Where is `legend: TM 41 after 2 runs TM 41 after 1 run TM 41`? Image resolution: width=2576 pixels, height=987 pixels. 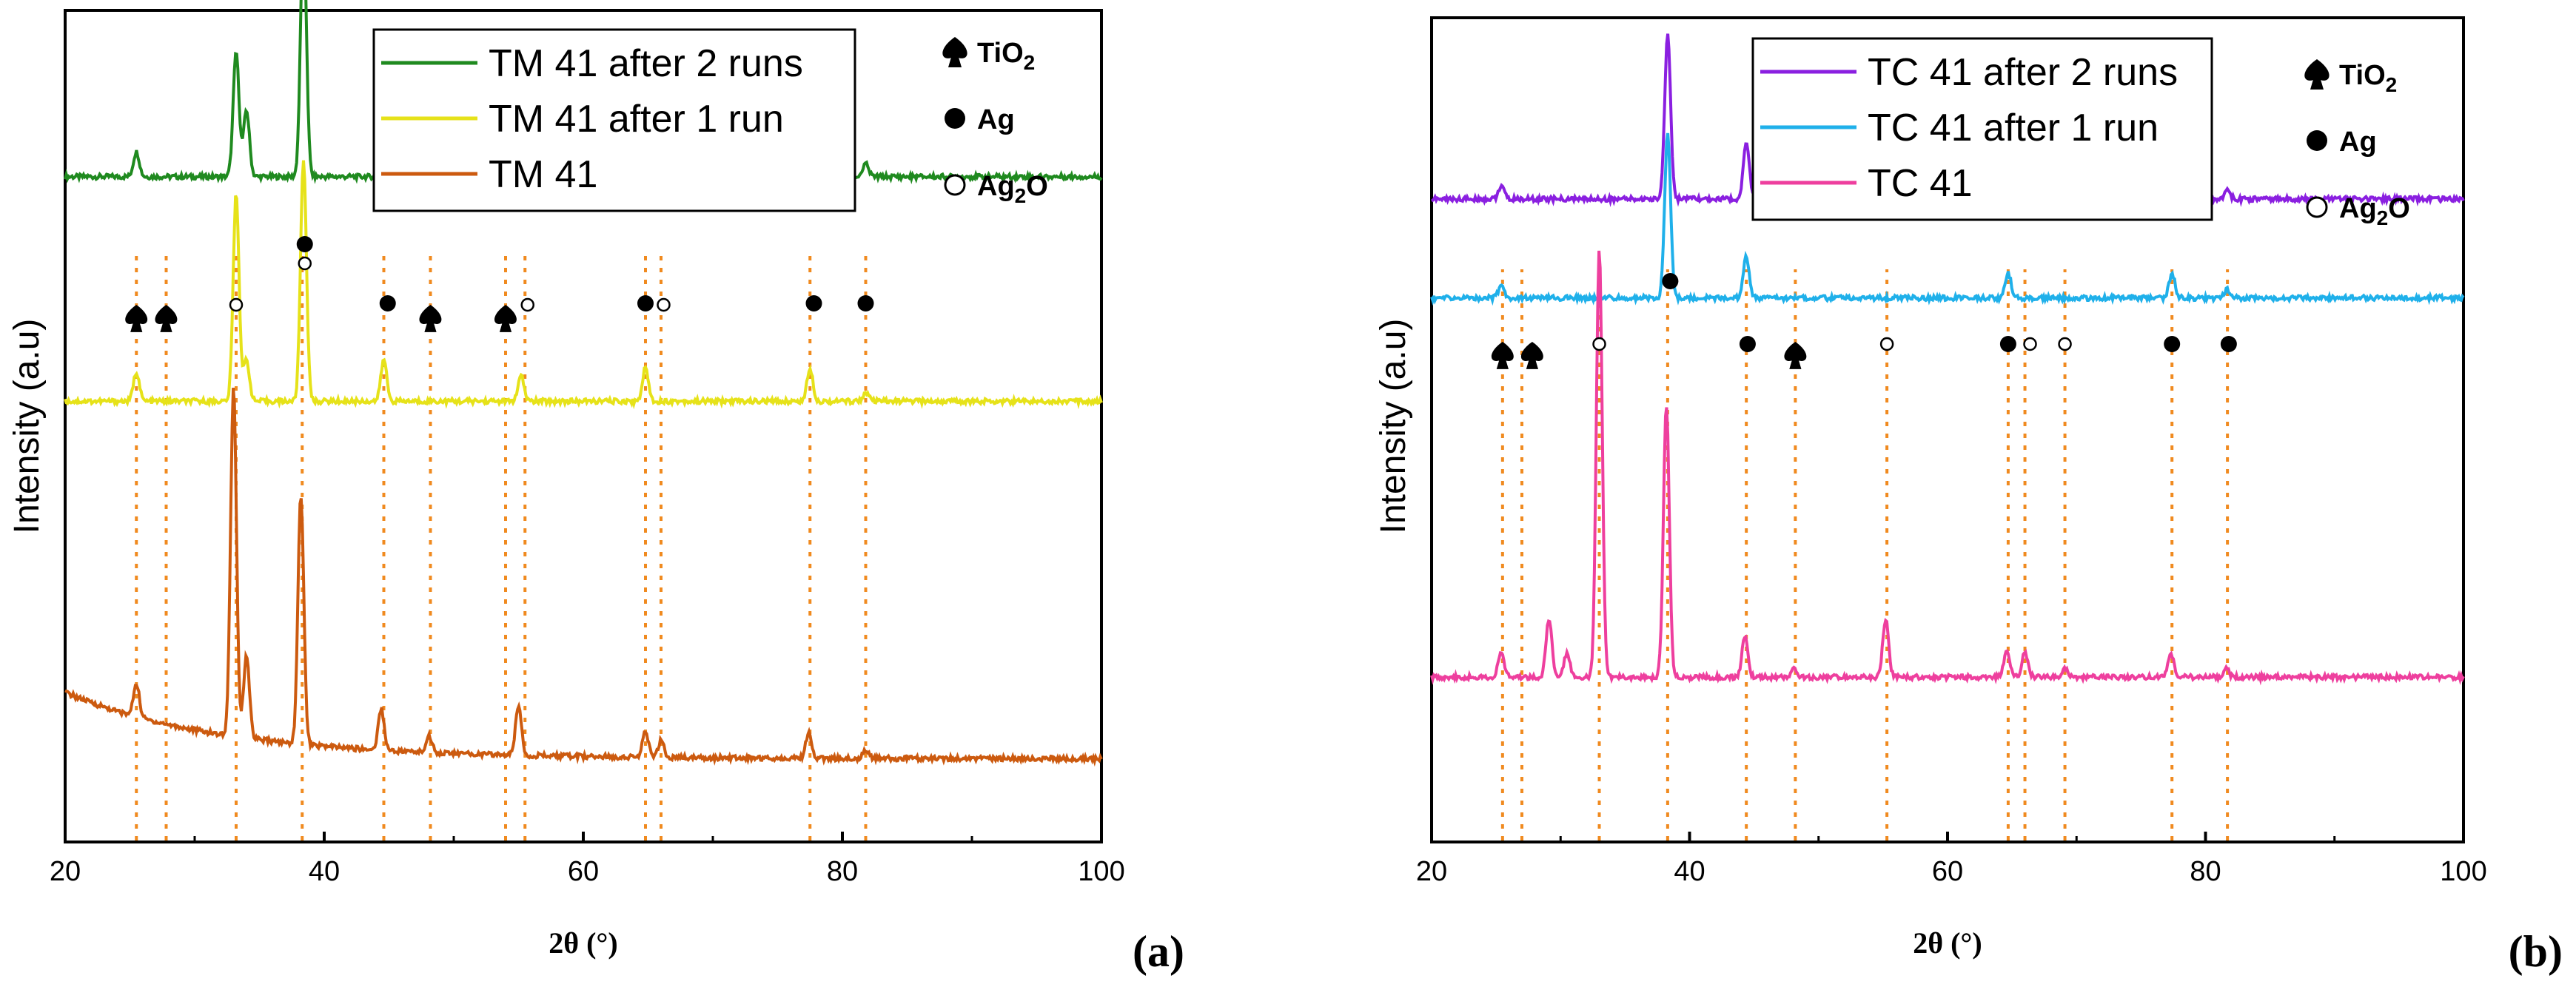
legend: TM 41 after 2 runs TM 41 after 1 run TM 41 is located at coordinates (614, 120).